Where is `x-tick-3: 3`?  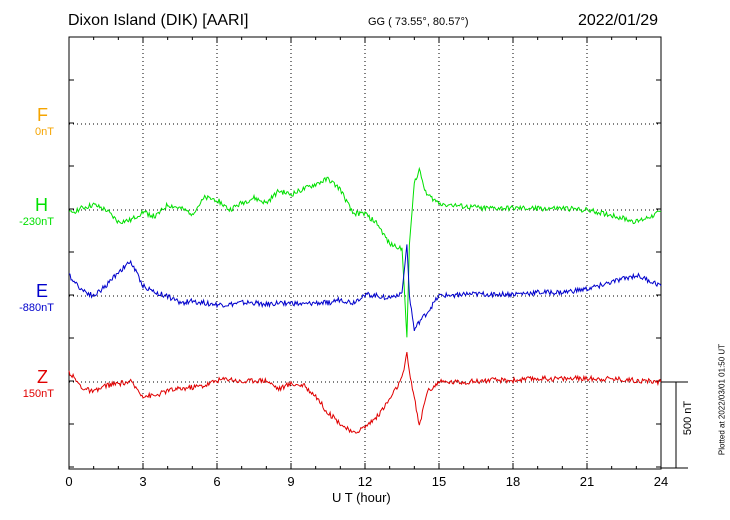
x-tick-3: 3 is located at coordinates (143, 481).